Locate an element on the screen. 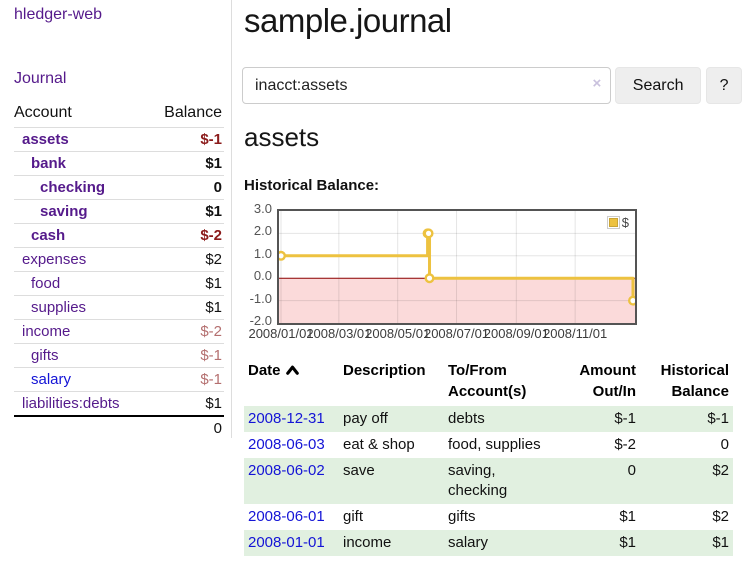 The width and height of the screenshot is (742, 582). account-row: cash $-2 is located at coordinates (119, 235).